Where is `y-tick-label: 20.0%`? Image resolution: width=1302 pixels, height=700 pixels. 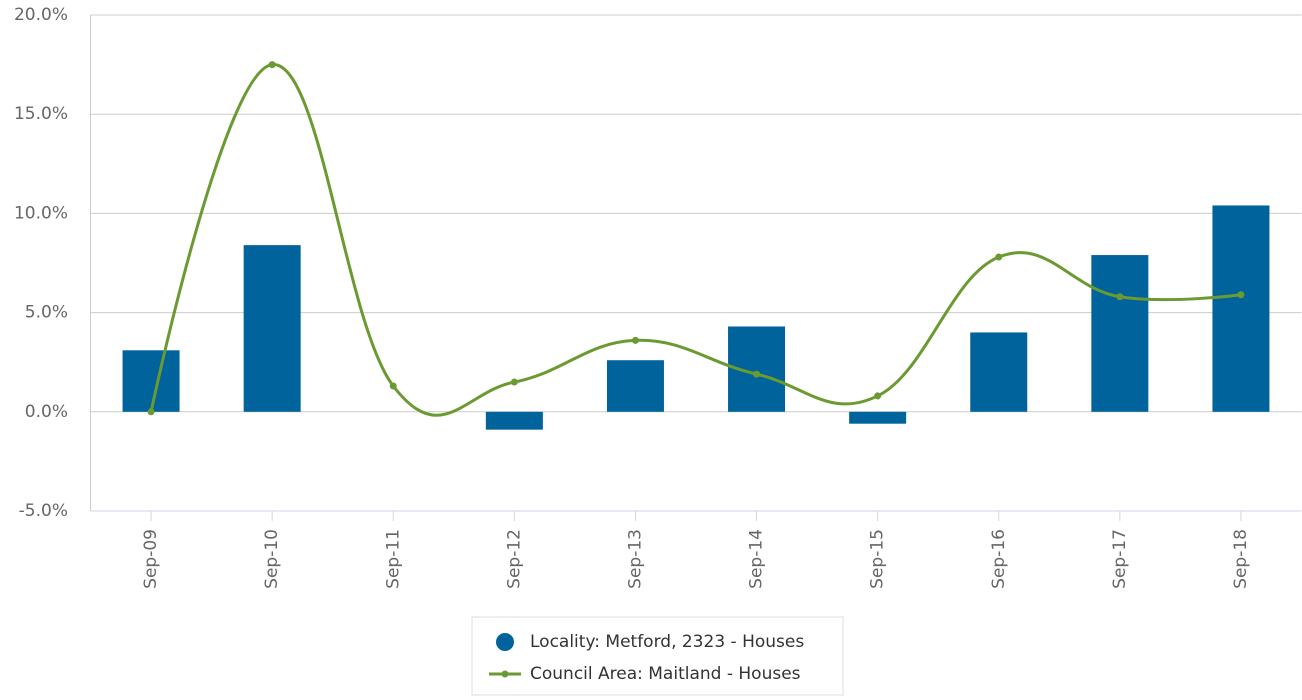
y-tick-label: 20.0% is located at coordinates (41, 15).